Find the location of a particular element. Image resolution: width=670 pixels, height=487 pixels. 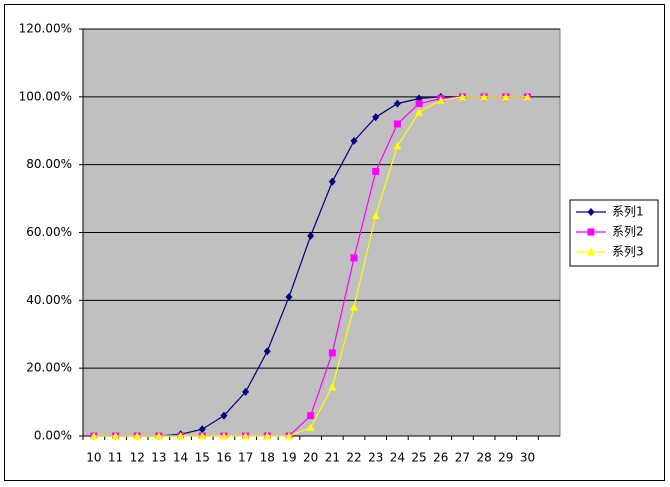

y-tick-label: 100.00% is located at coordinates (45, 96).